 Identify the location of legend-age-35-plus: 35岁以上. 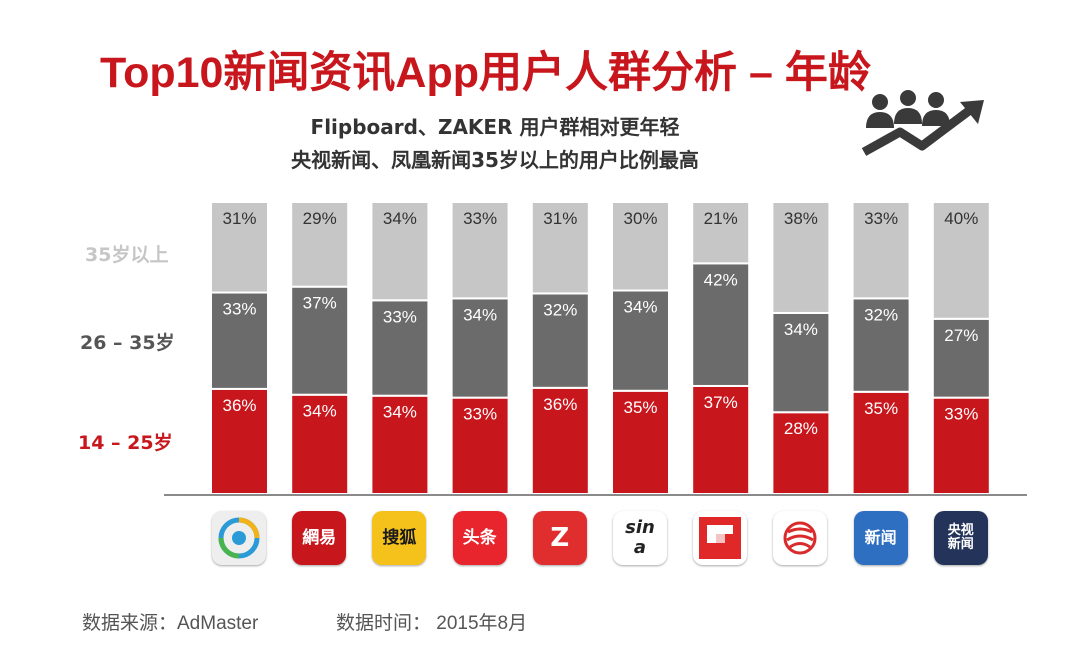
(127, 255).